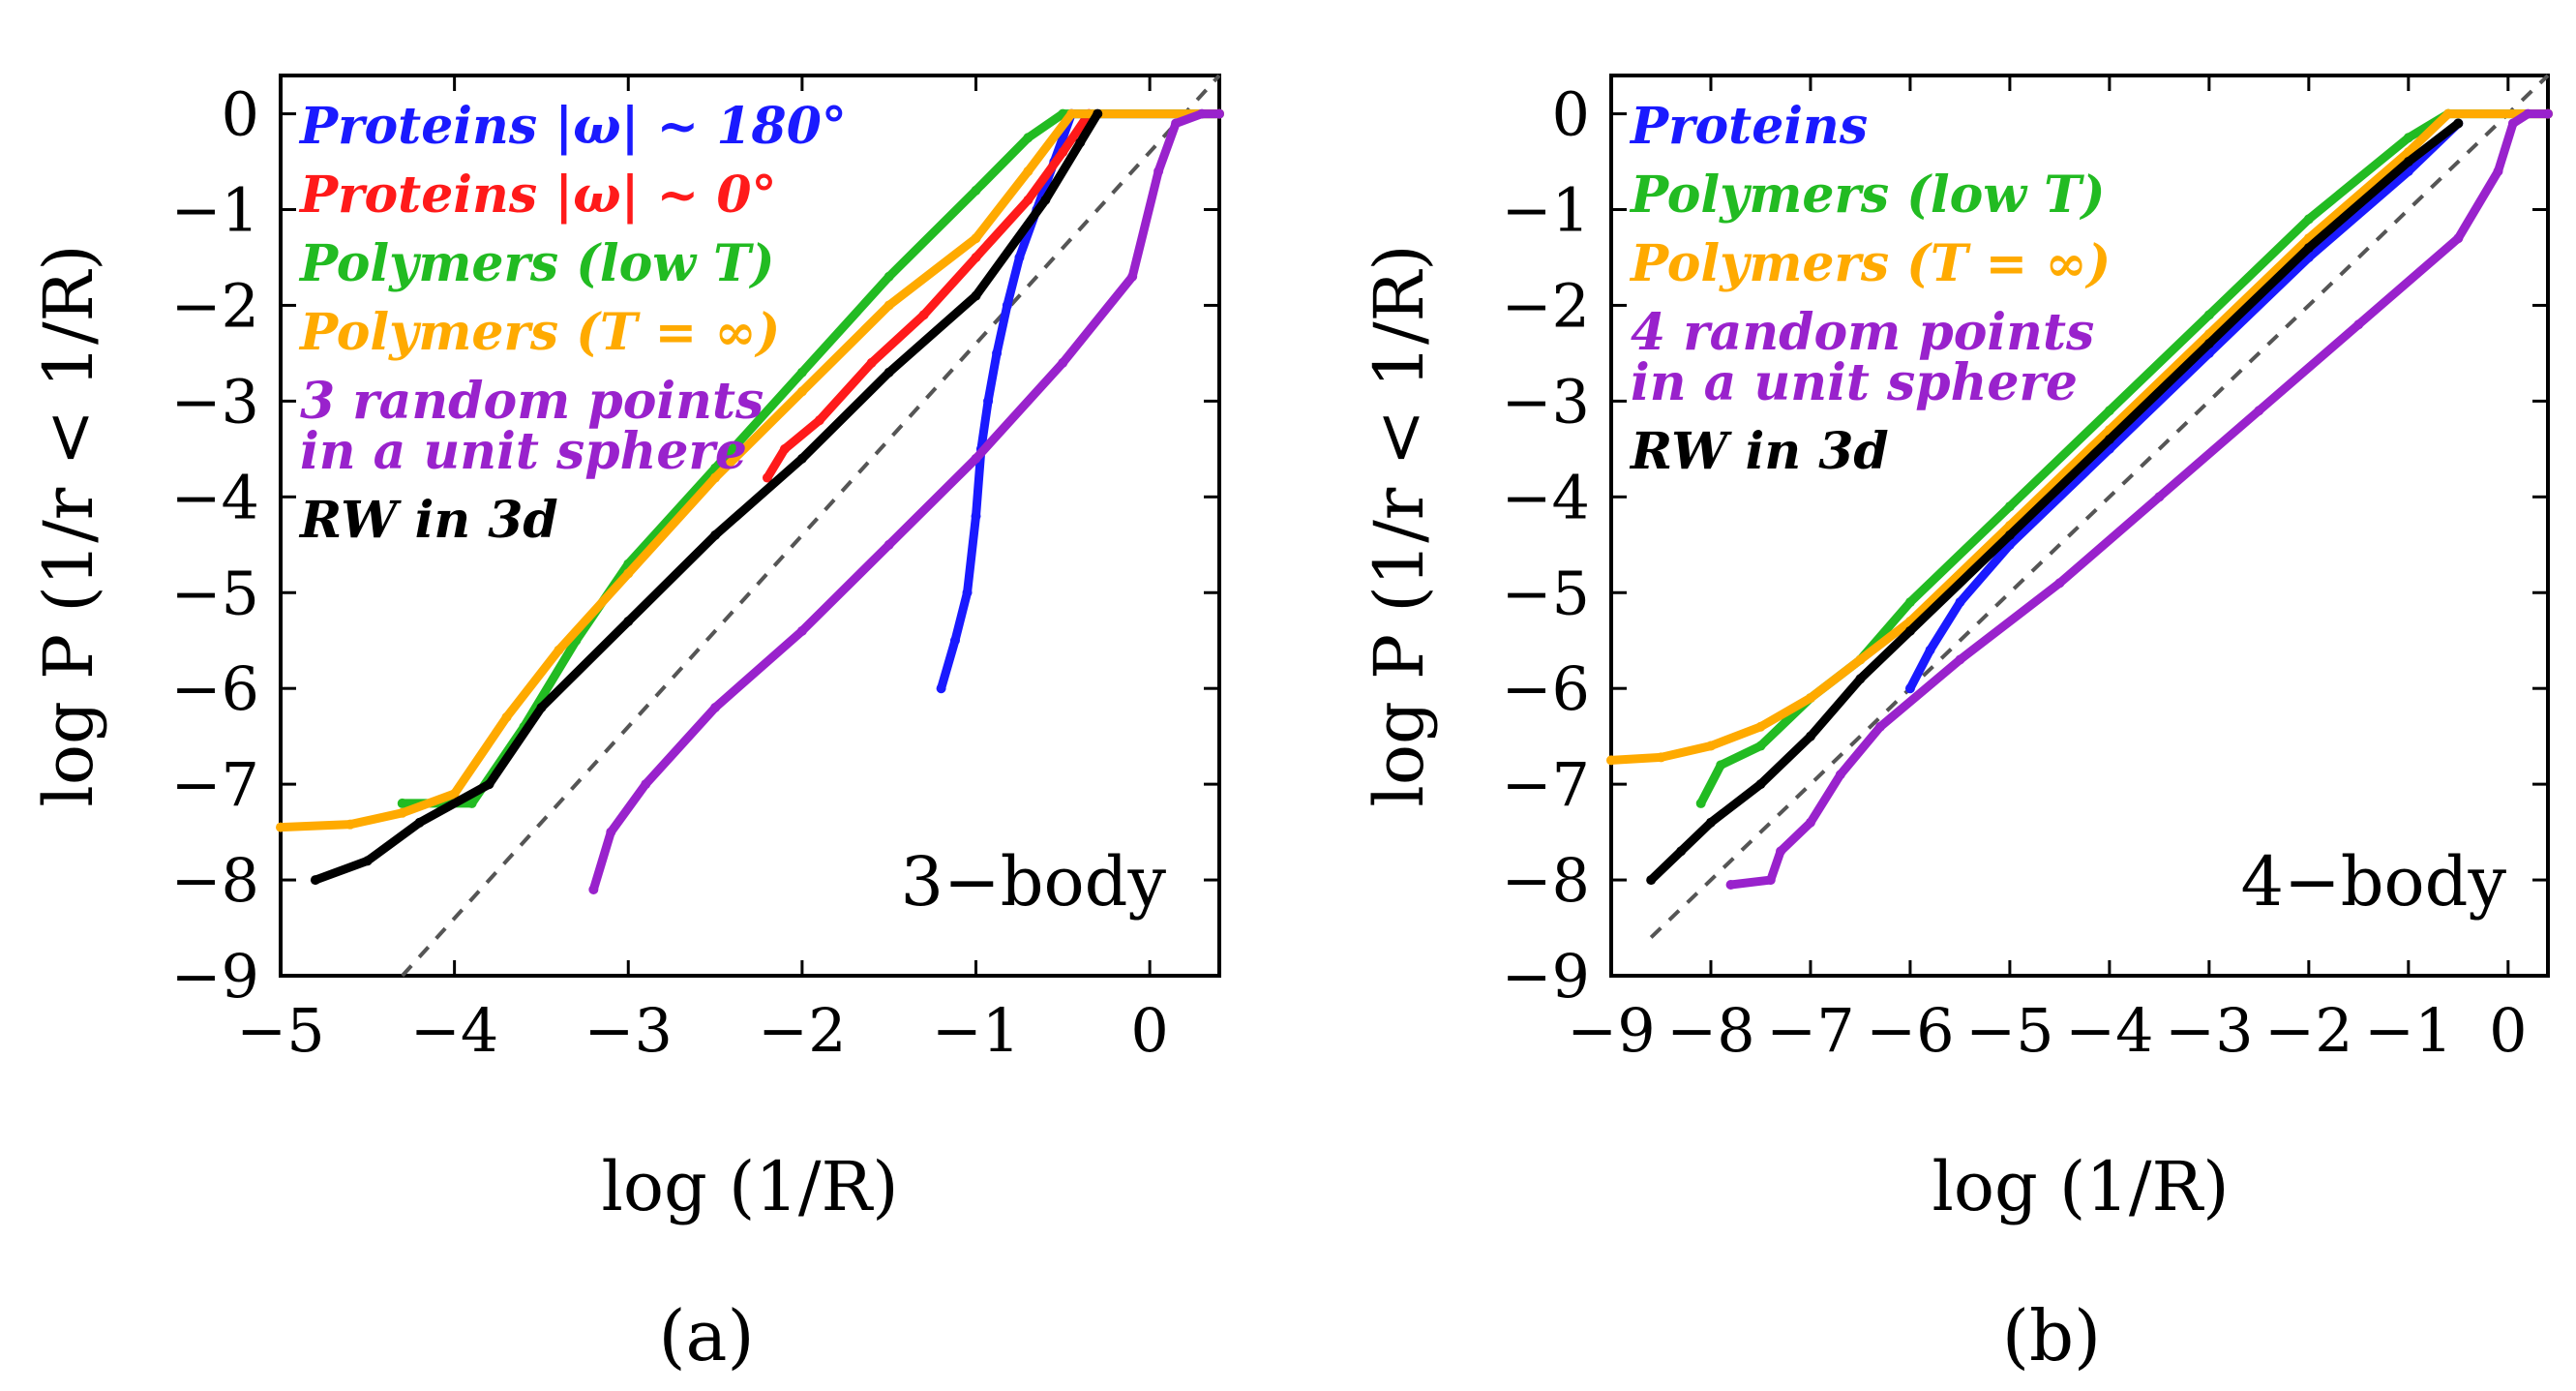 The image size is (2576, 1391). Describe the element at coordinates (1546, 210) in the screenshot. I see `y-tick-label: −1` at that location.